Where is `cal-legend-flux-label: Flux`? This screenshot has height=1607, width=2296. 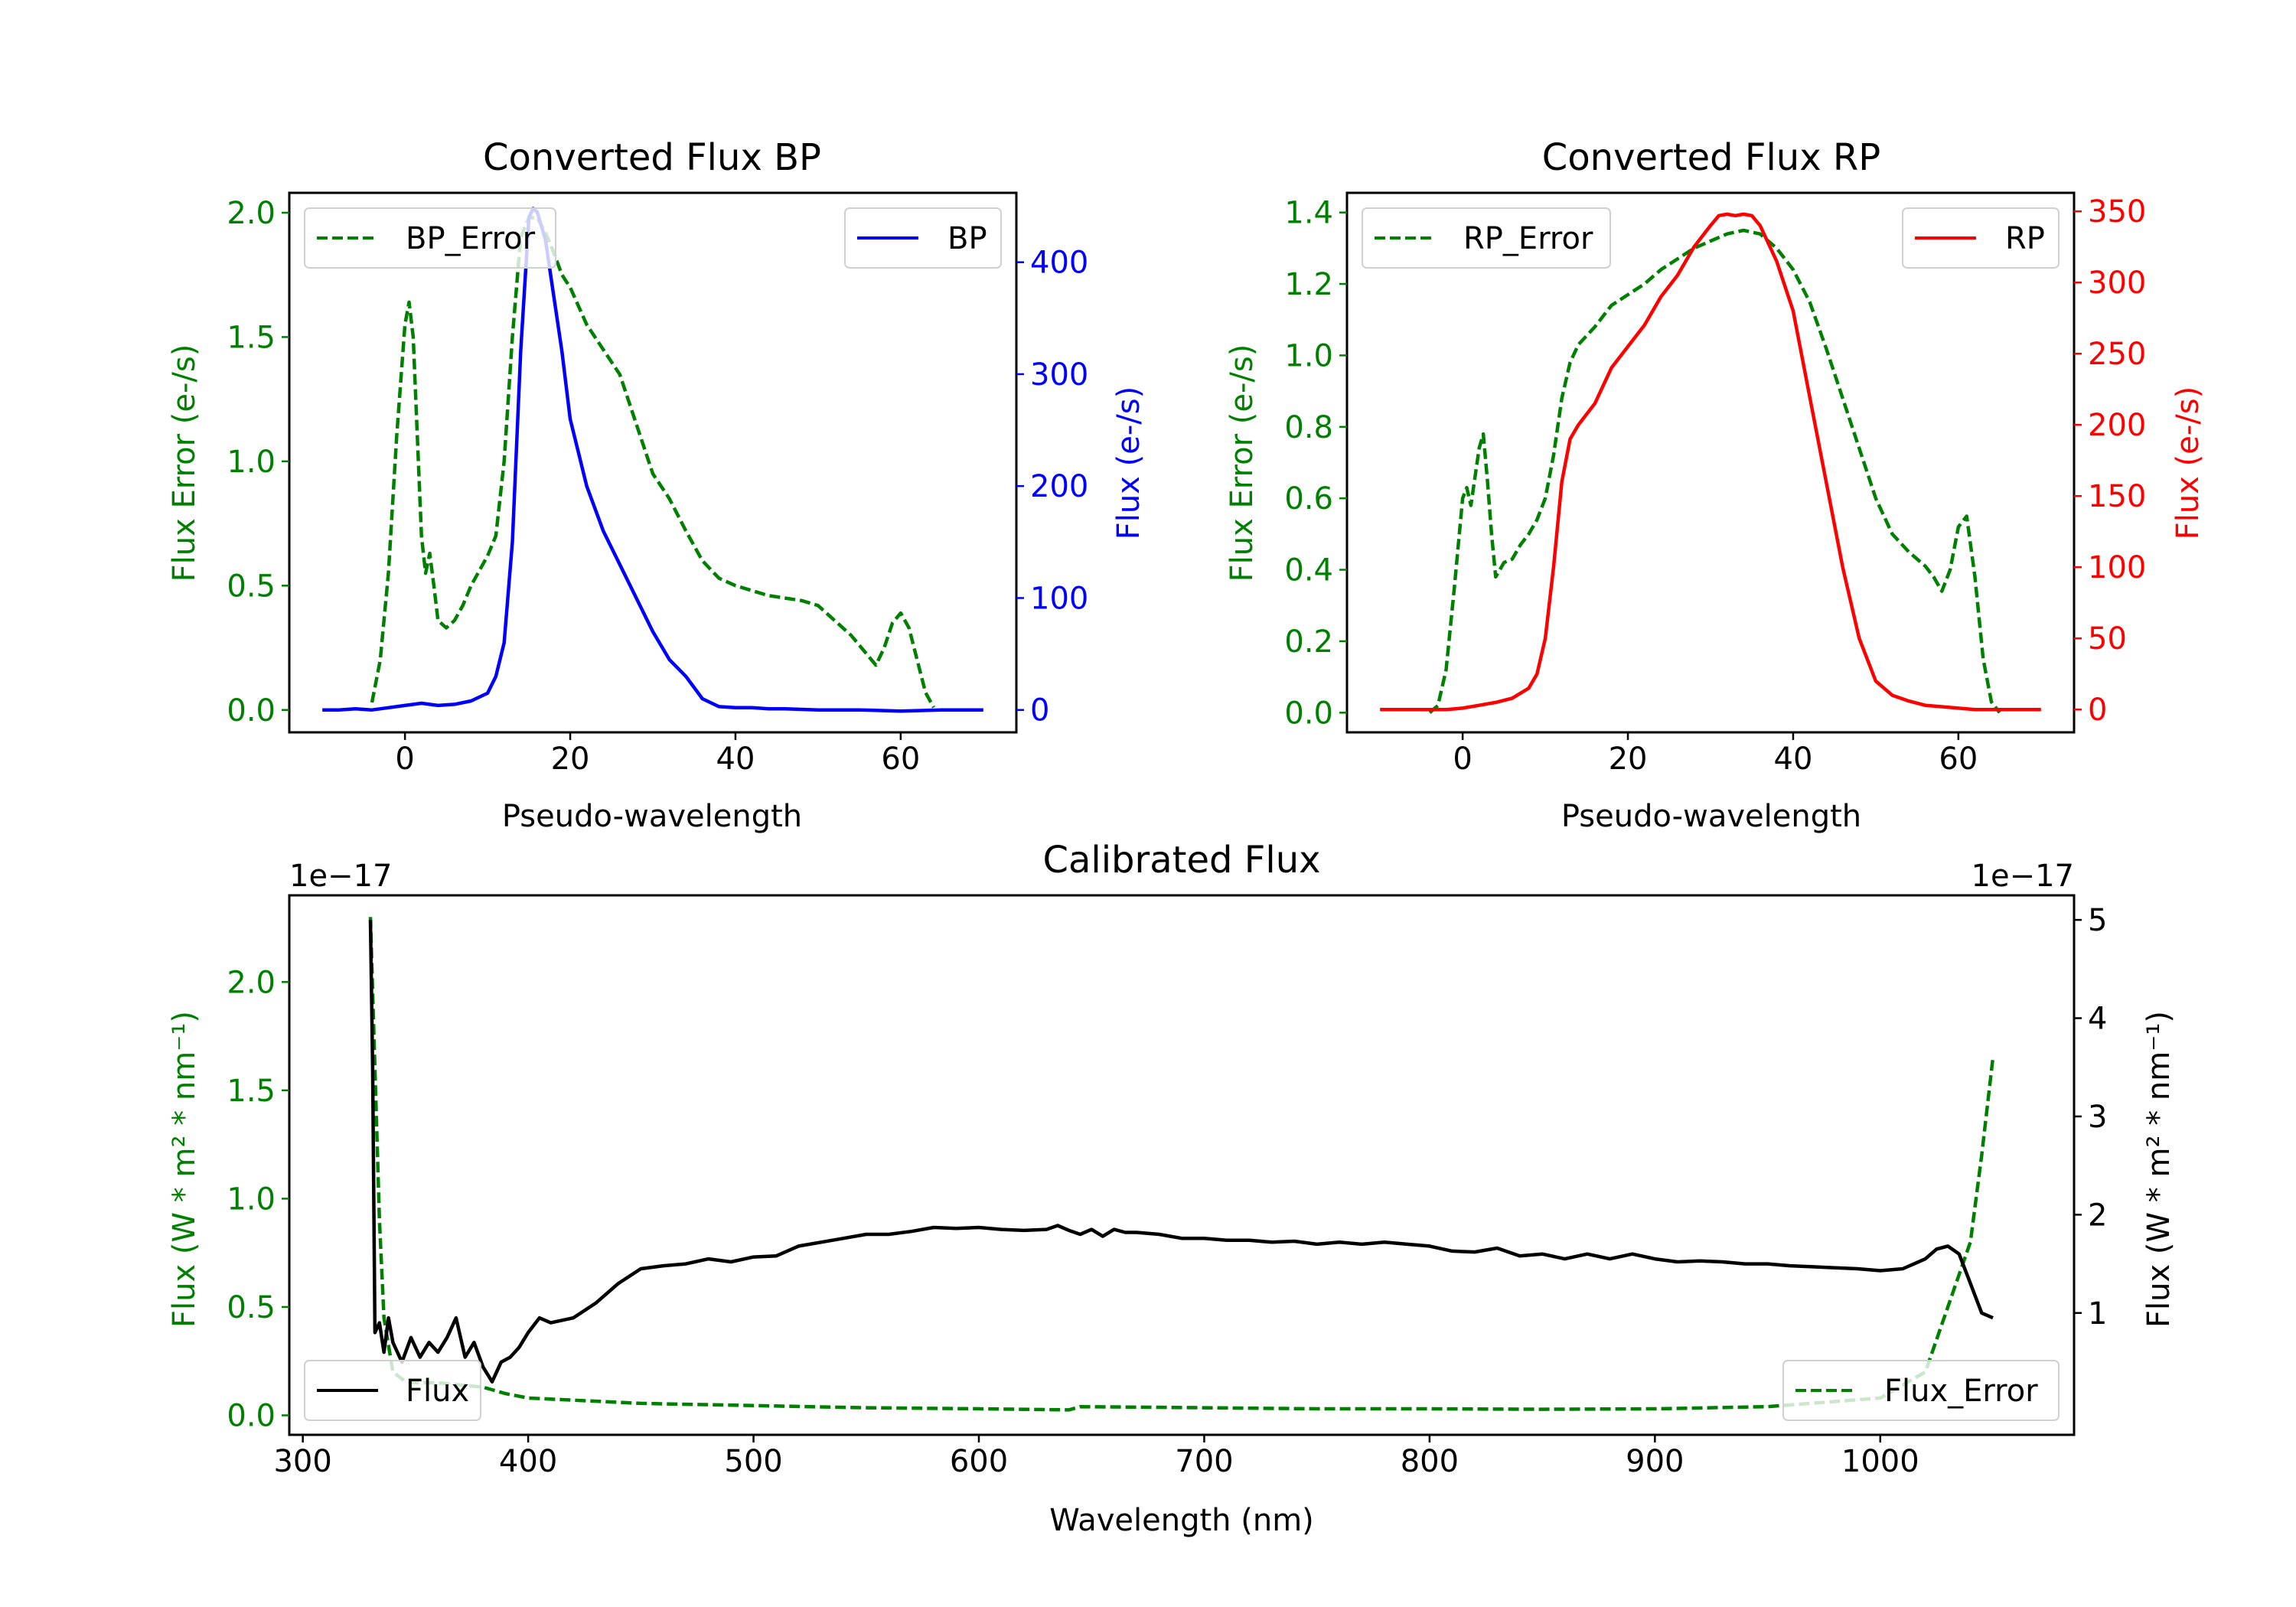 cal-legend-flux-label: Flux is located at coordinates (437, 1391).